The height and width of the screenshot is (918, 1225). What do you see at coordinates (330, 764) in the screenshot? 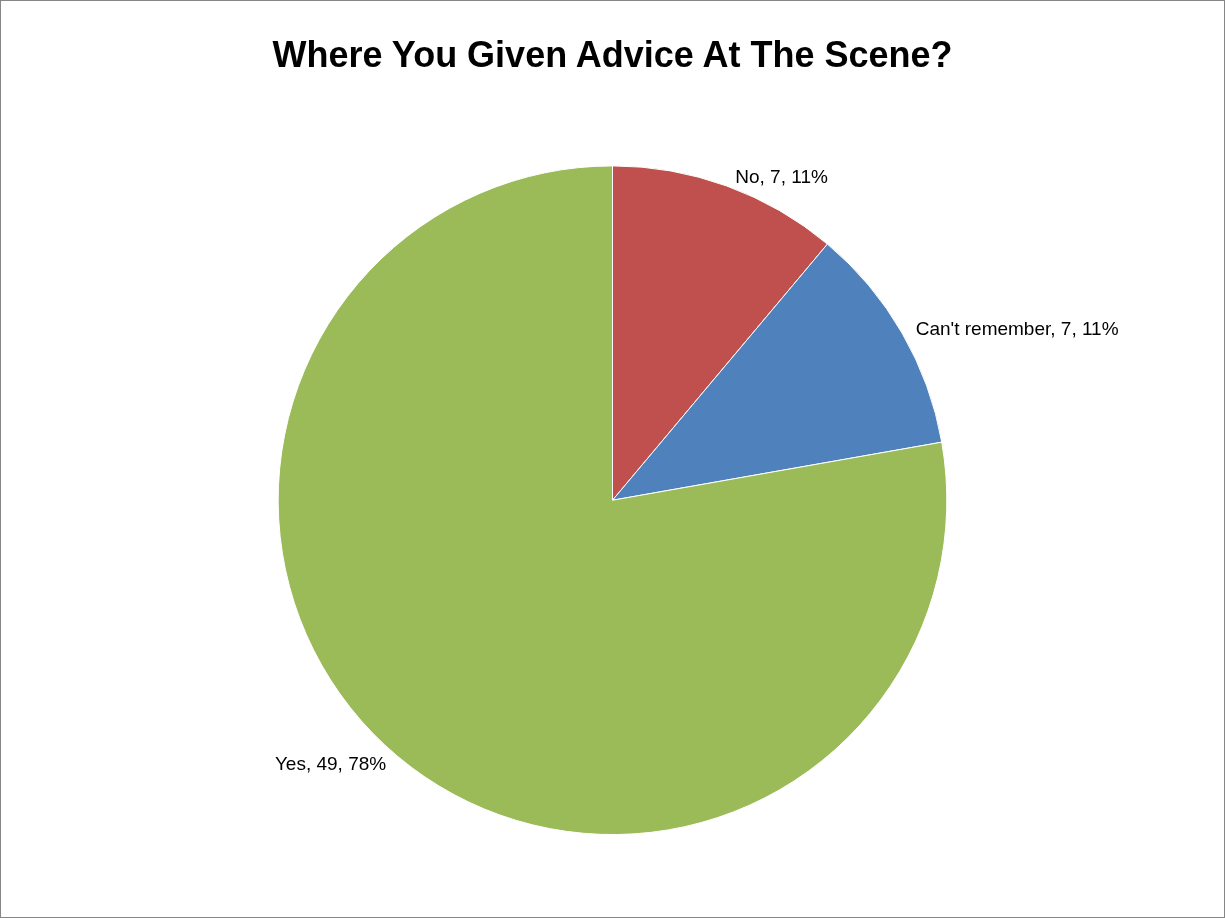
I see `slice-label: Yes, 49, 78%` at bounding box center [330, 764].